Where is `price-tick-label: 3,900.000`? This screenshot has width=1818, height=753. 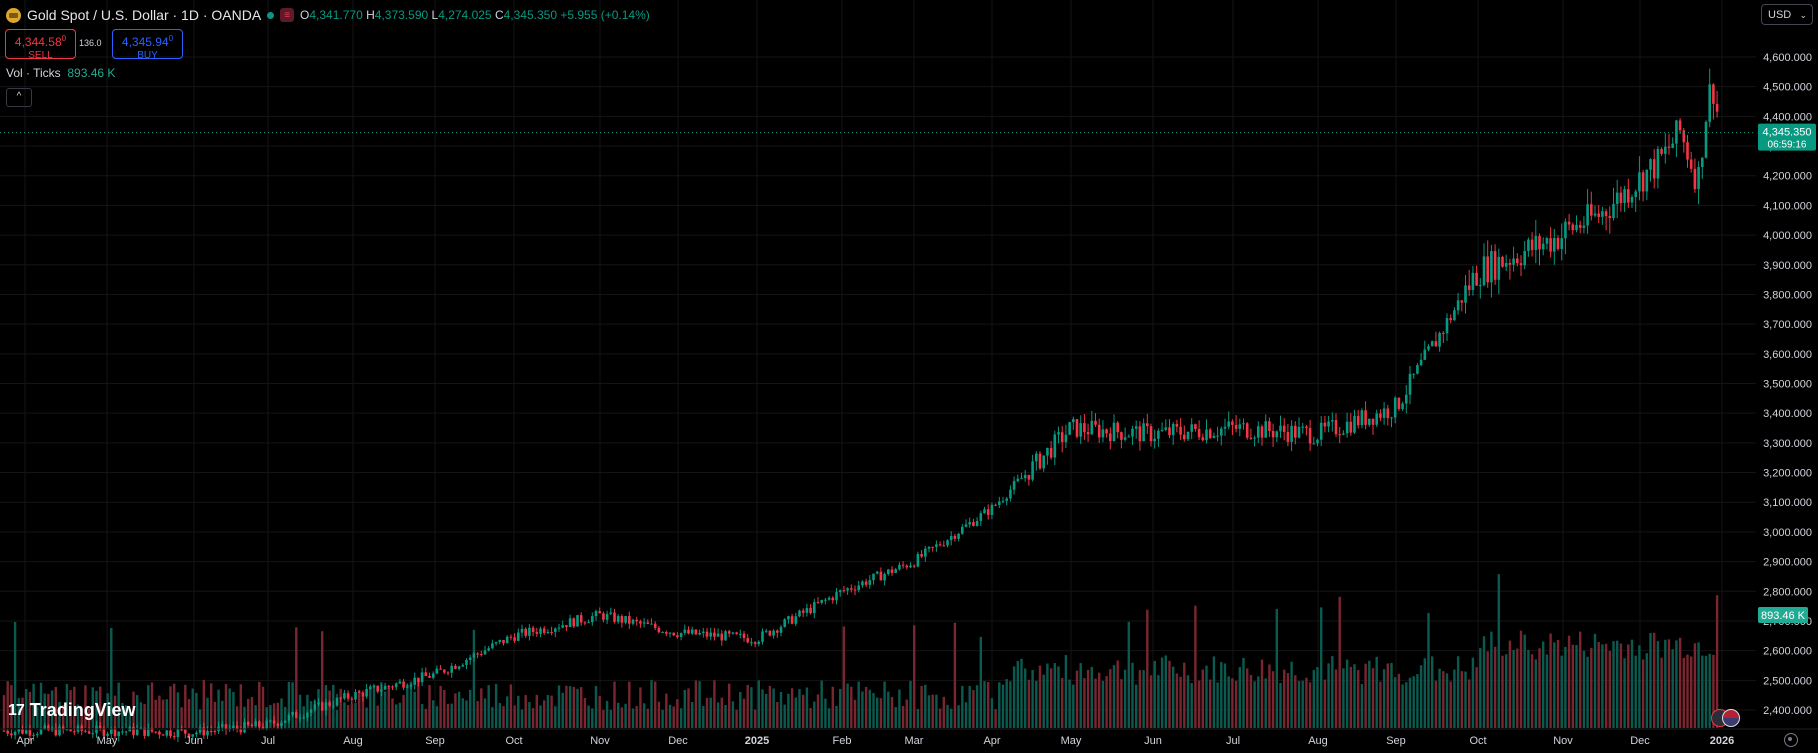 price-tick-label: 3,900.000 is located at coordinates (1787, 266).